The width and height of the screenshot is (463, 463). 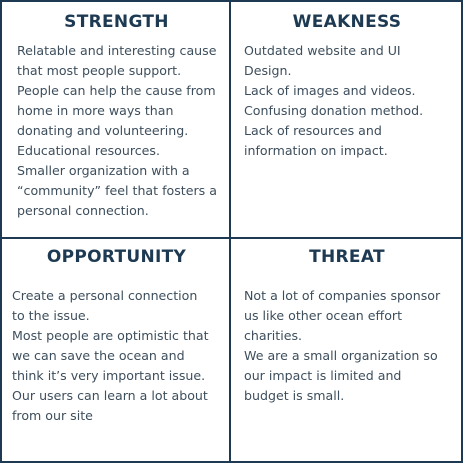 I want to click on weakness-line: Confusing donation method., so click(x=334, y=110).